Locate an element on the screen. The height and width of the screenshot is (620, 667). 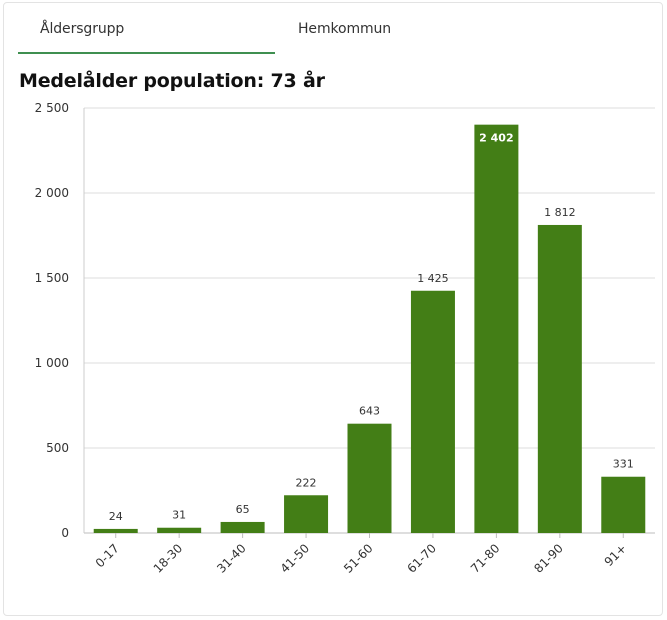
tab-aldersgrupp: Åldersgrupp is located at coordinates (82, 29).